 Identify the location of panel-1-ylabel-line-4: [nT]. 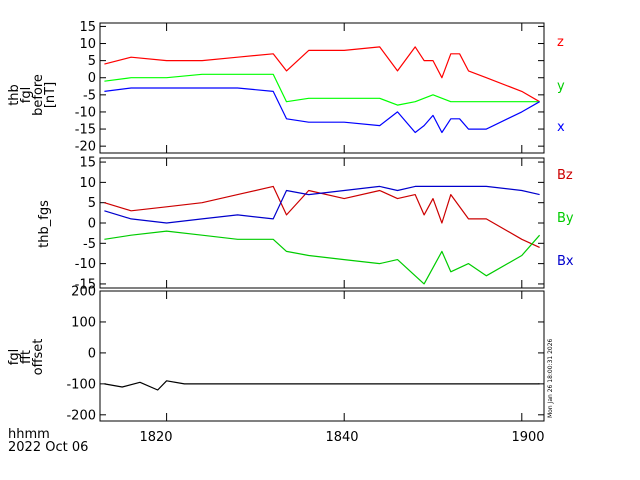
(50, 95).